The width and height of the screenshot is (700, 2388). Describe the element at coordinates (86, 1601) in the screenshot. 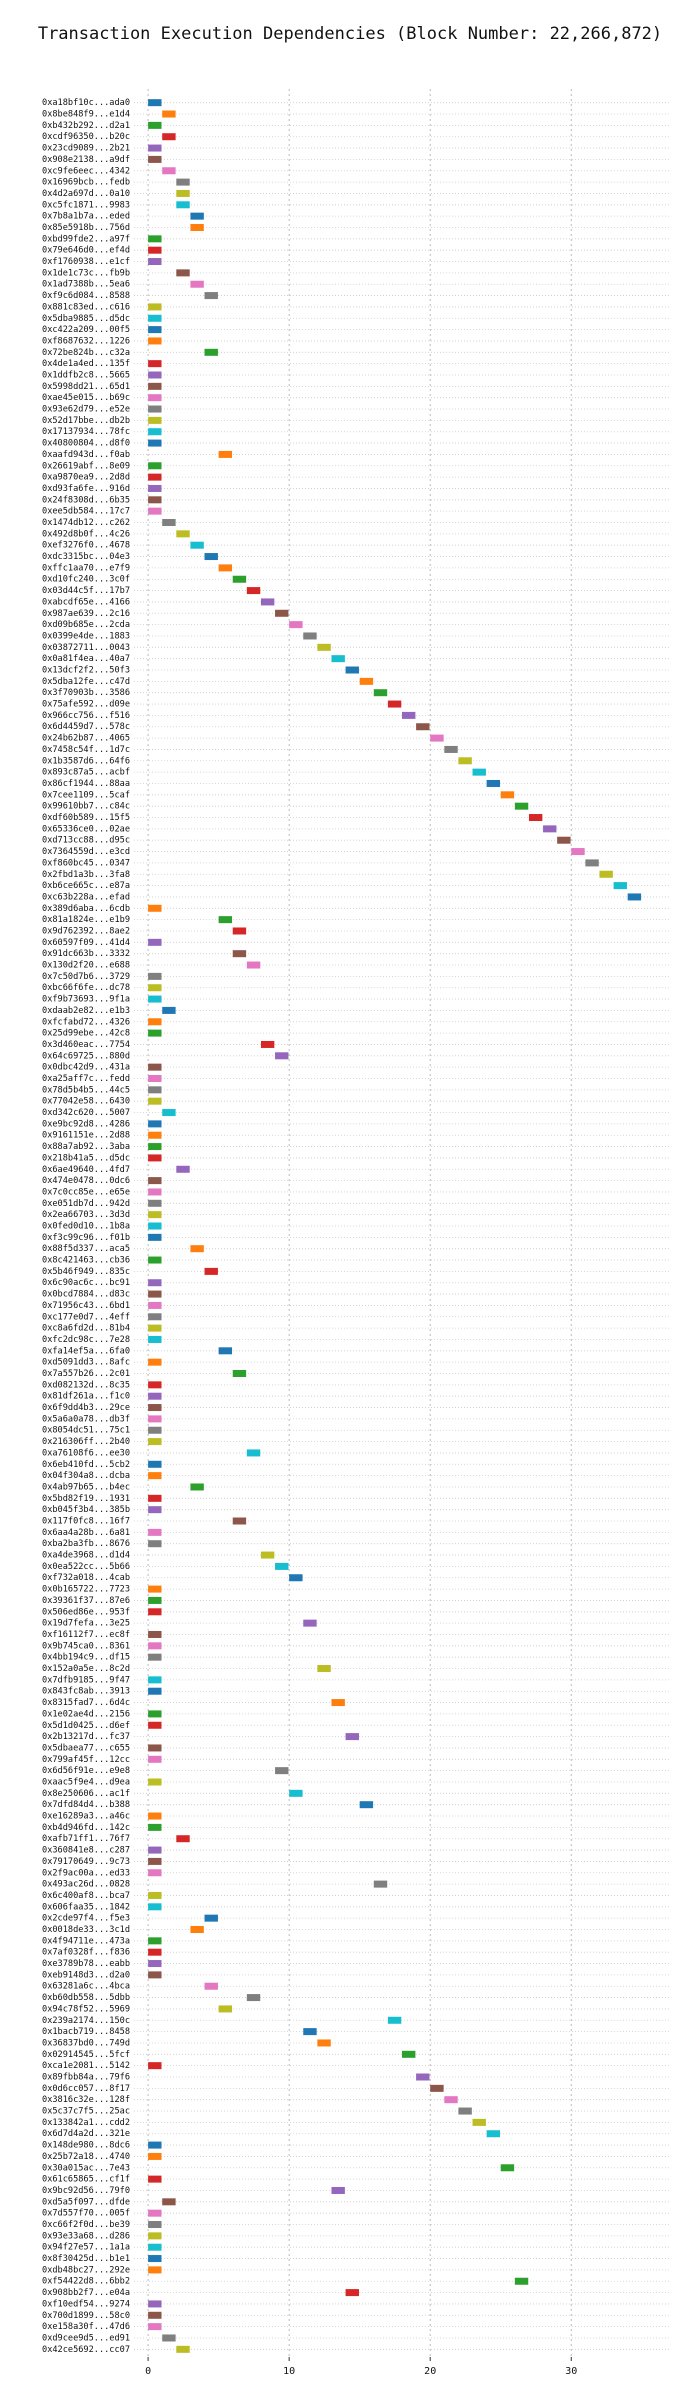

I see `y-tick-label: 0x39361f37...87e6` at that location.